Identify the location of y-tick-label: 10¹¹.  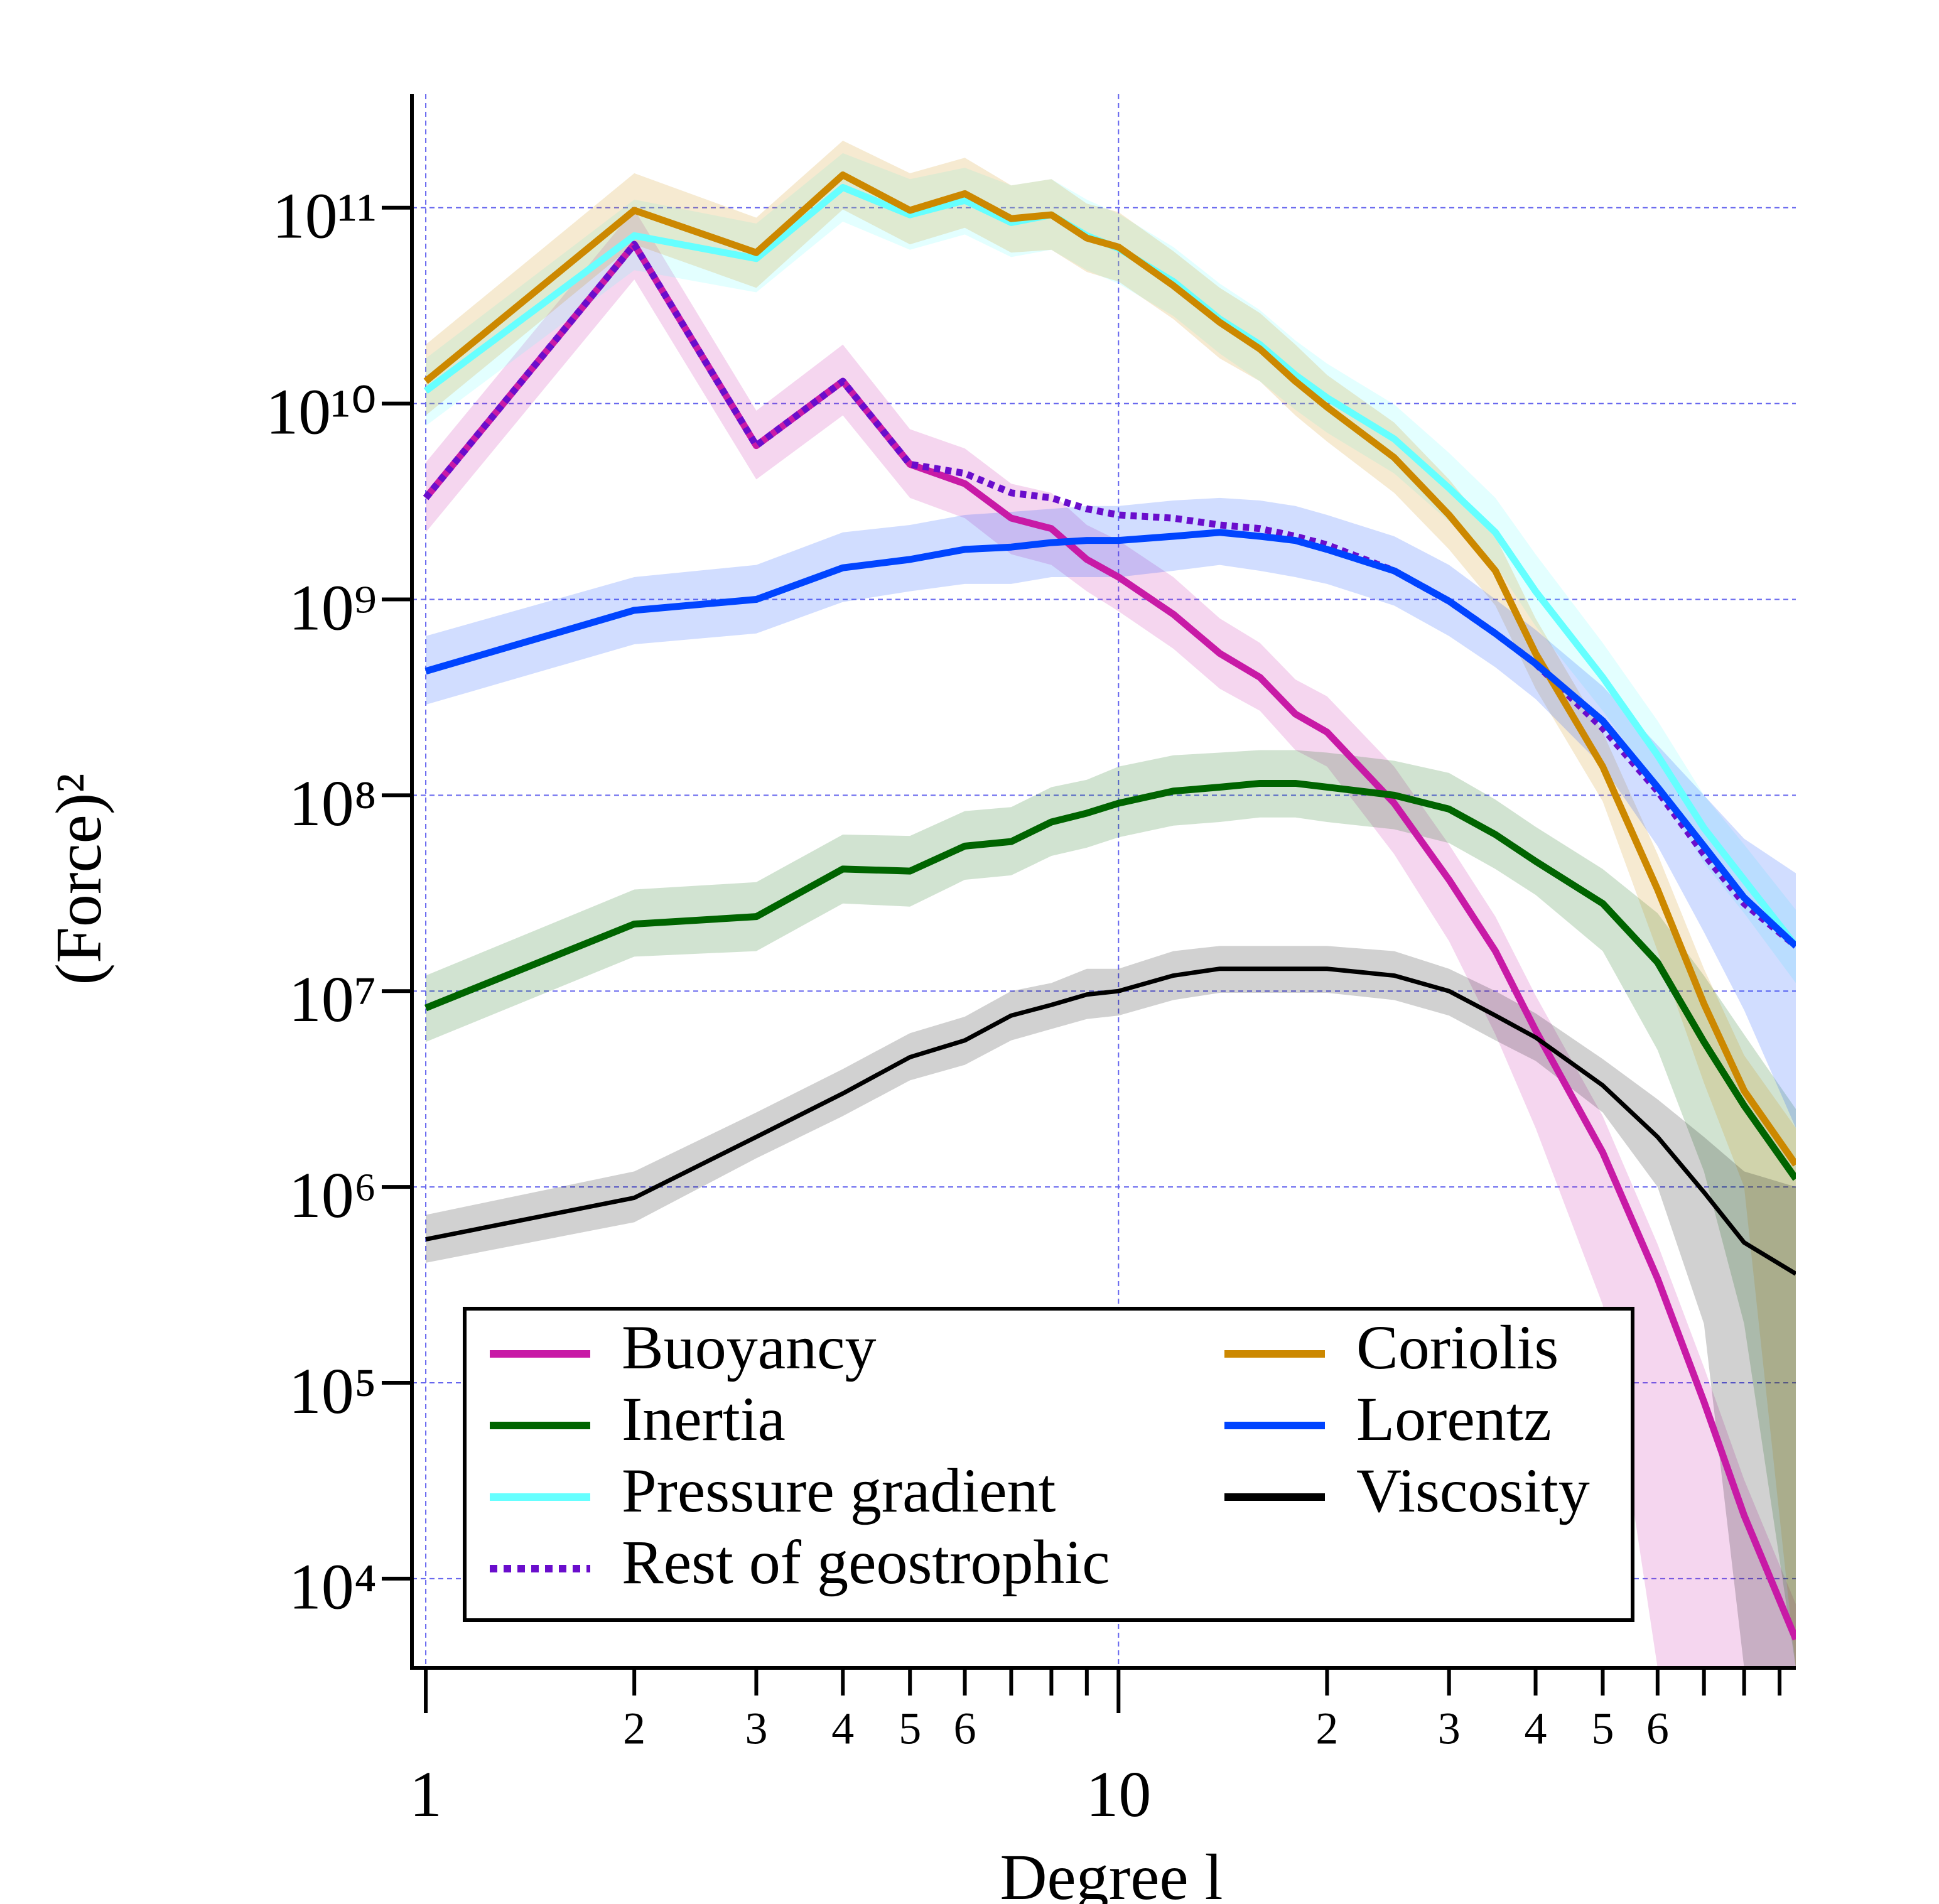
(325, 216).